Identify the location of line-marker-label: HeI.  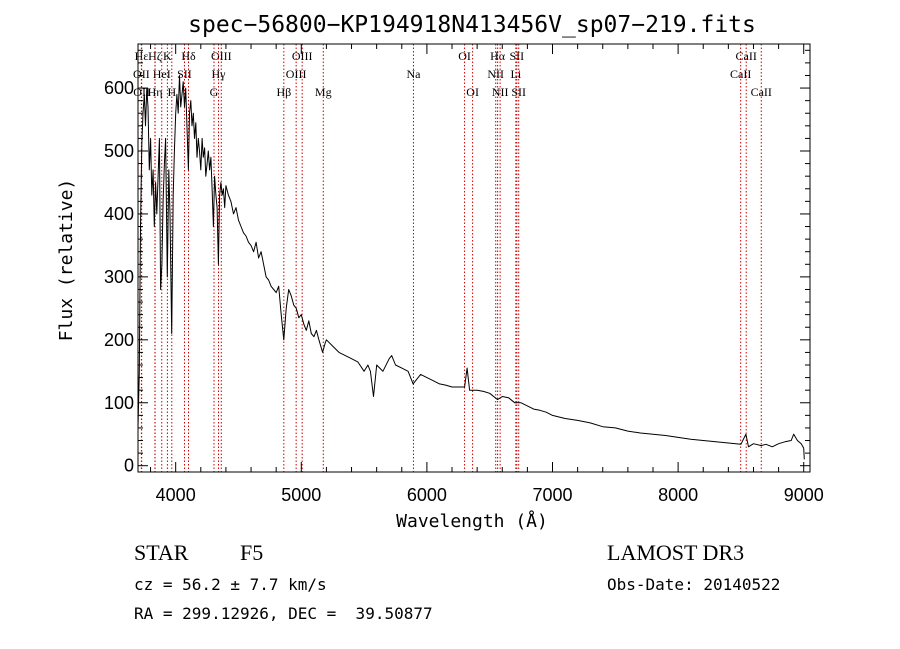
(162, 74).